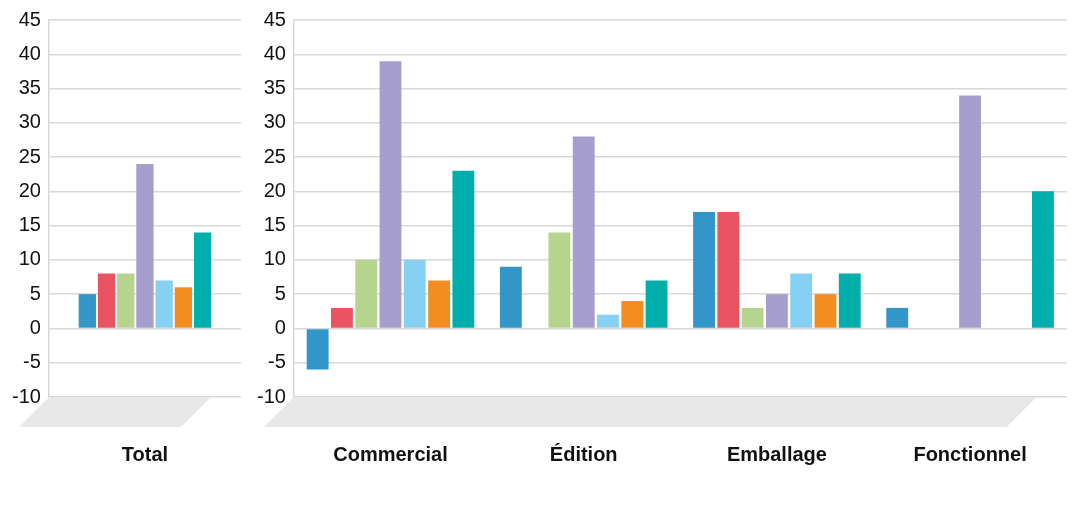 The width and height of the screenshot is (1073, 515). What do you see at coordinates (583, 453) in the screenshot?
I see `x-tick-label: Édition` at bounding box center [583, 453].